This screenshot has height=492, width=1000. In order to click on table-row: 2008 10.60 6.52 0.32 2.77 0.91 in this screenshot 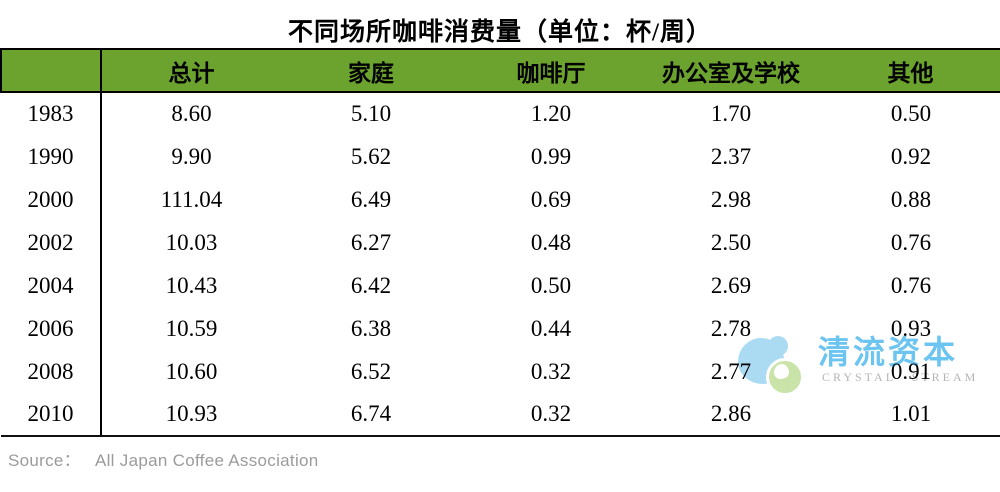, I will do `click(500, 371)`.